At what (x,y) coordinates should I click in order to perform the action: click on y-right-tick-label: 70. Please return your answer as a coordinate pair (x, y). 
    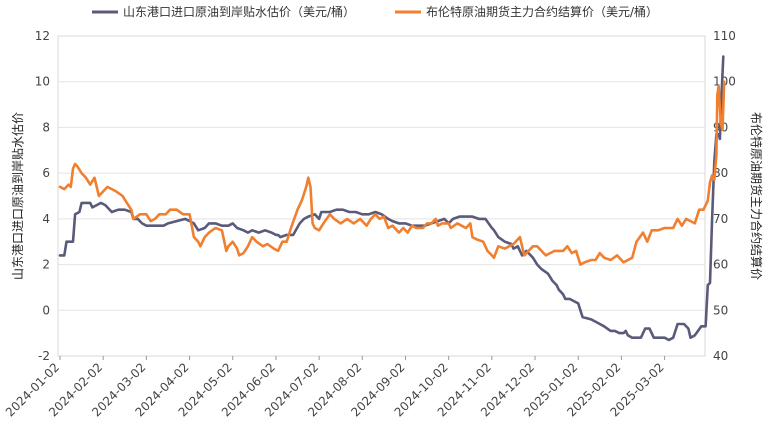
    Looking at the image, I should click on (720, 219).